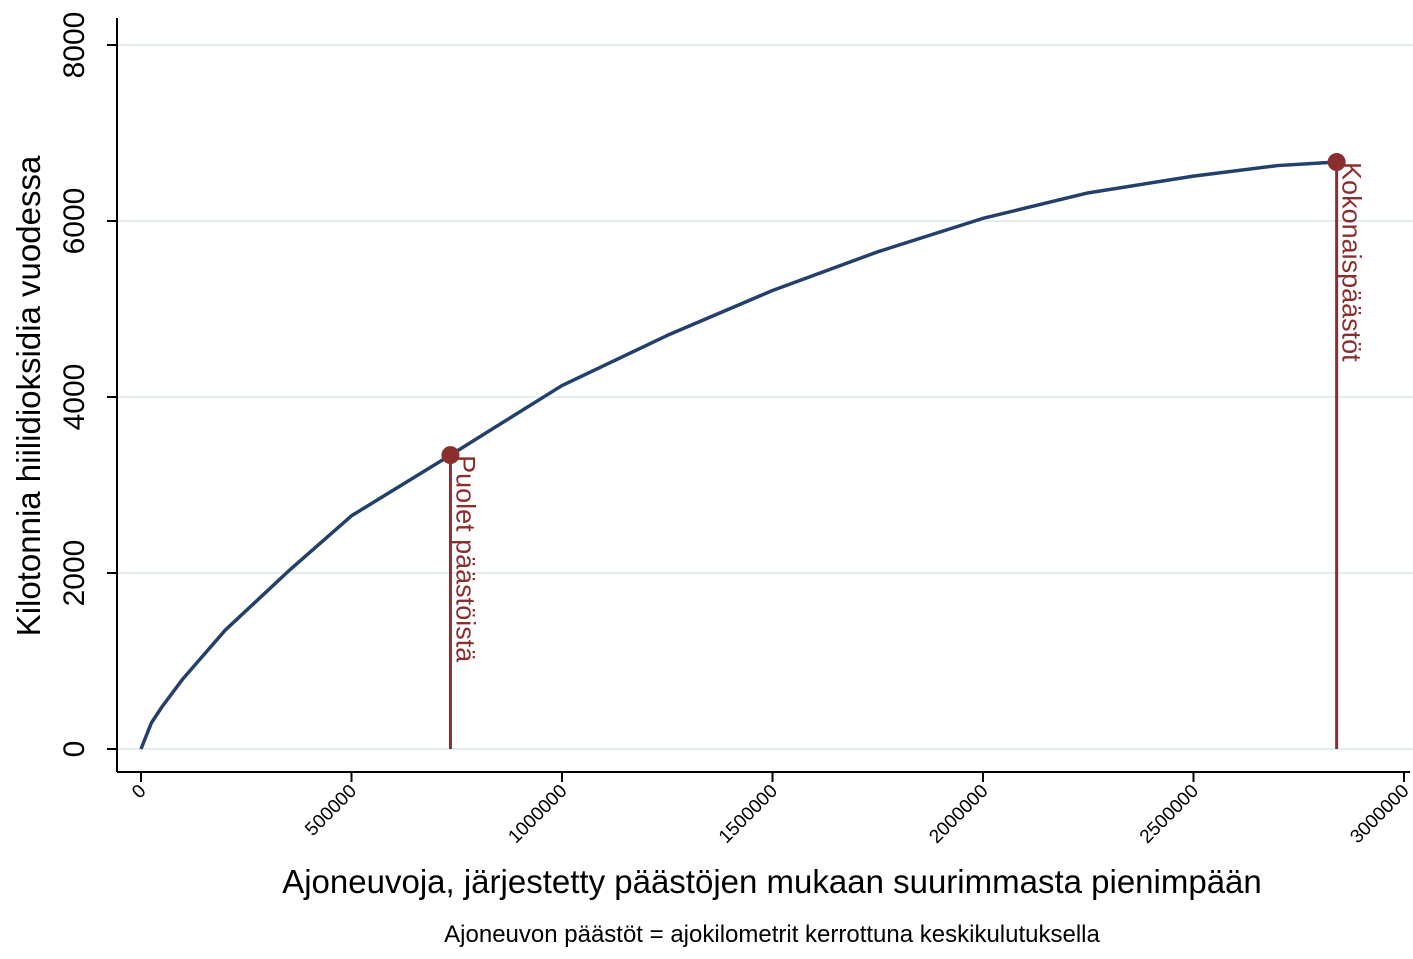 The width and height of the screenshot is (1413, 959). What do you see at coordinates (958, 814) in the screenshot?
I see `x-tick-label: 2000000` at bounding box center [958, 814].